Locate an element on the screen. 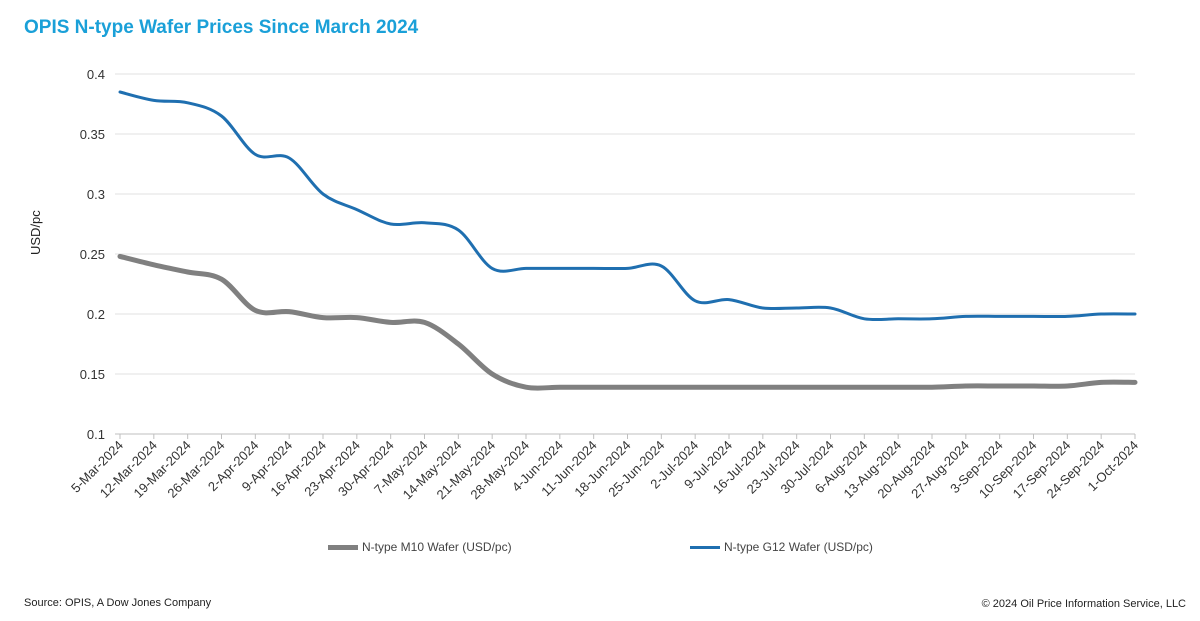  y-tick-label: 0.35 is located at coordinates (92, 134).